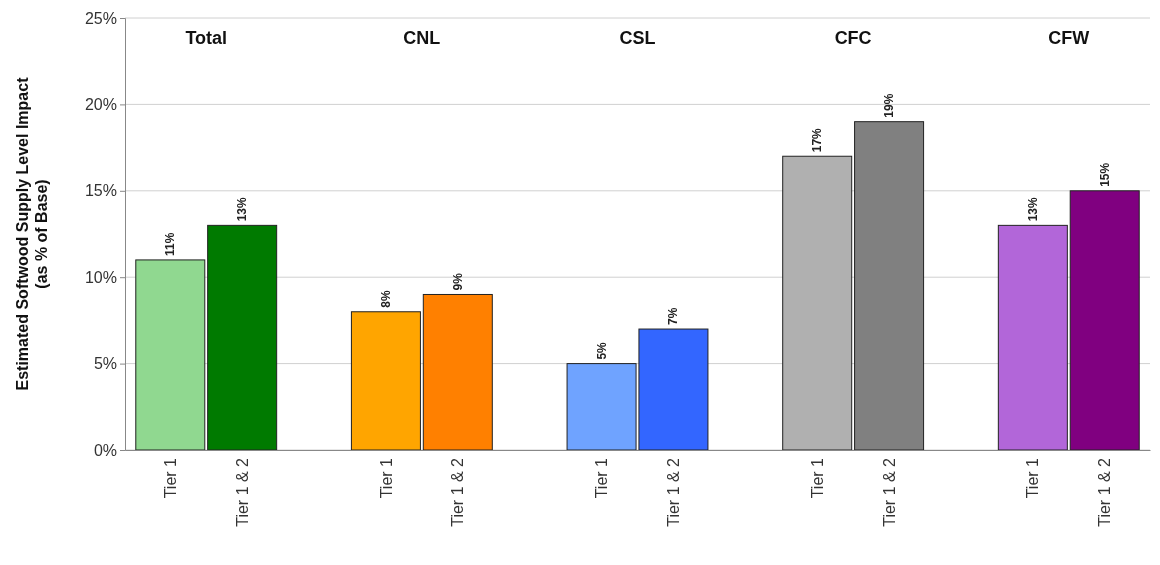  Describe the element at coordinates (100, 277) in the screenshot. I see `y-tick-label: 10%` at that location.